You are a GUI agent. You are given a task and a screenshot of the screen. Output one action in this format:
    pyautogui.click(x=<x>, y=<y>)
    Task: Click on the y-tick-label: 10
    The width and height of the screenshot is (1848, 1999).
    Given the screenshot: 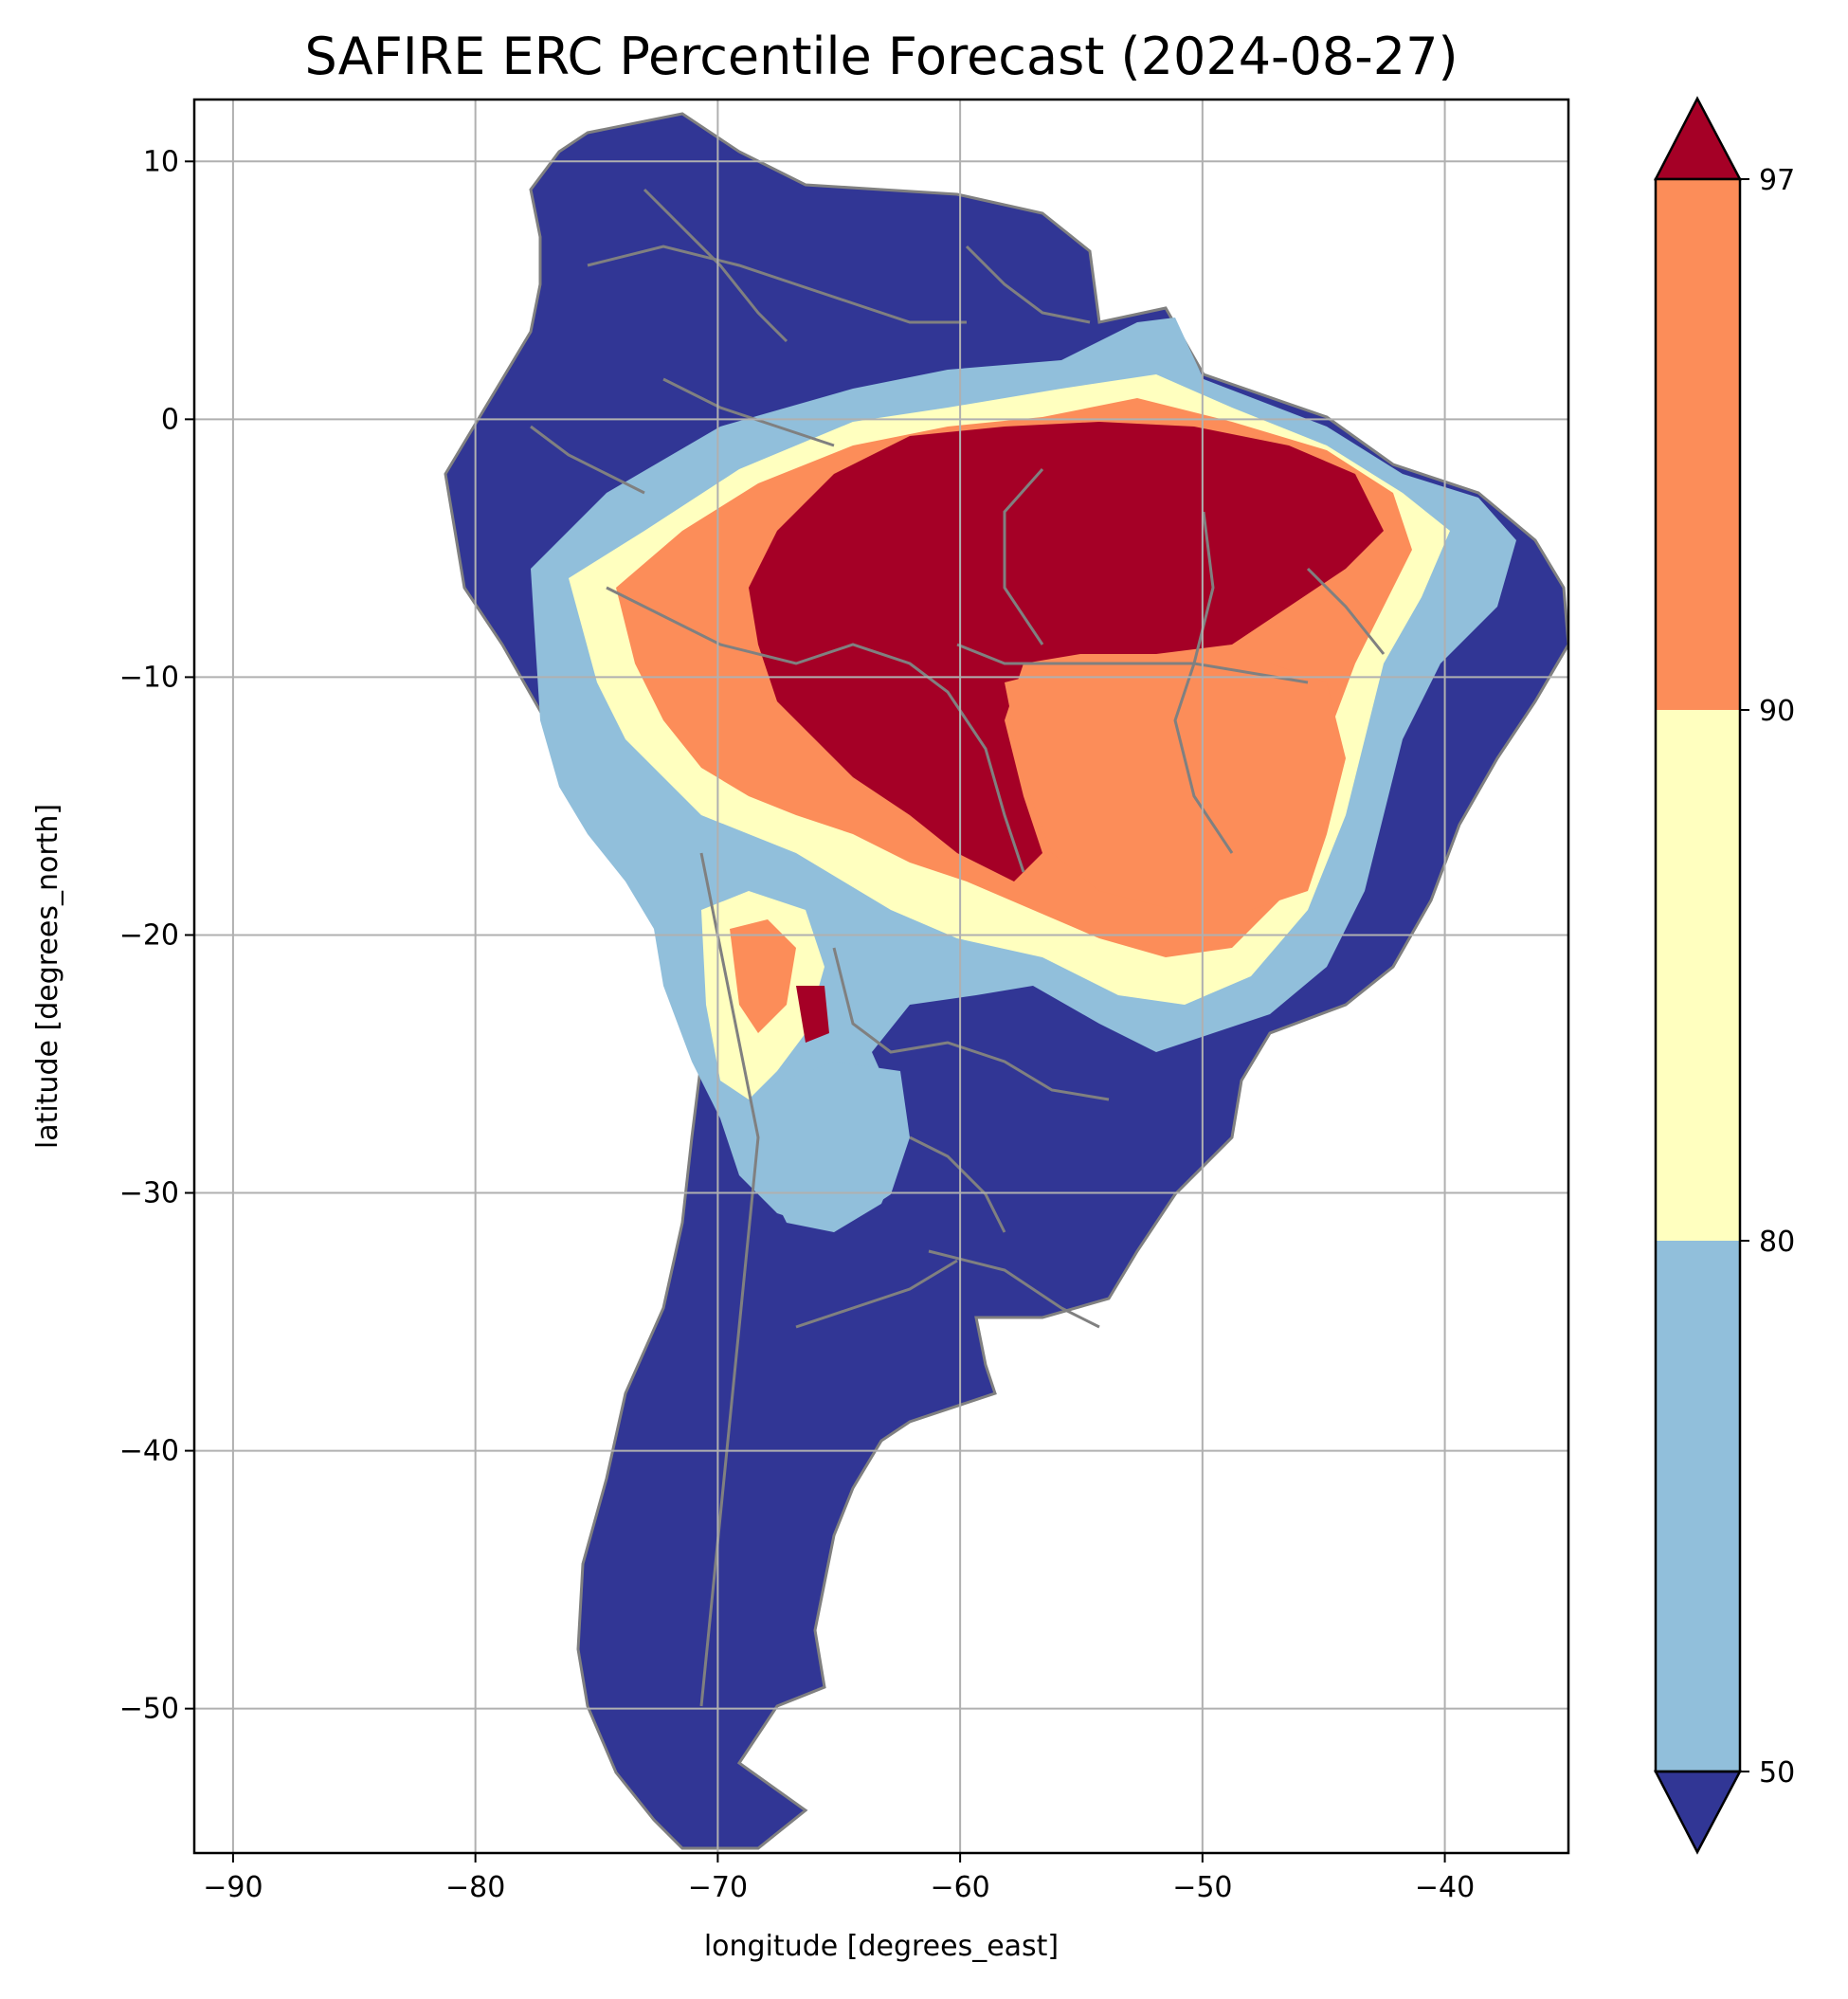 What is the action you would take?
    pyautogui.click(x=161, y=162)
    